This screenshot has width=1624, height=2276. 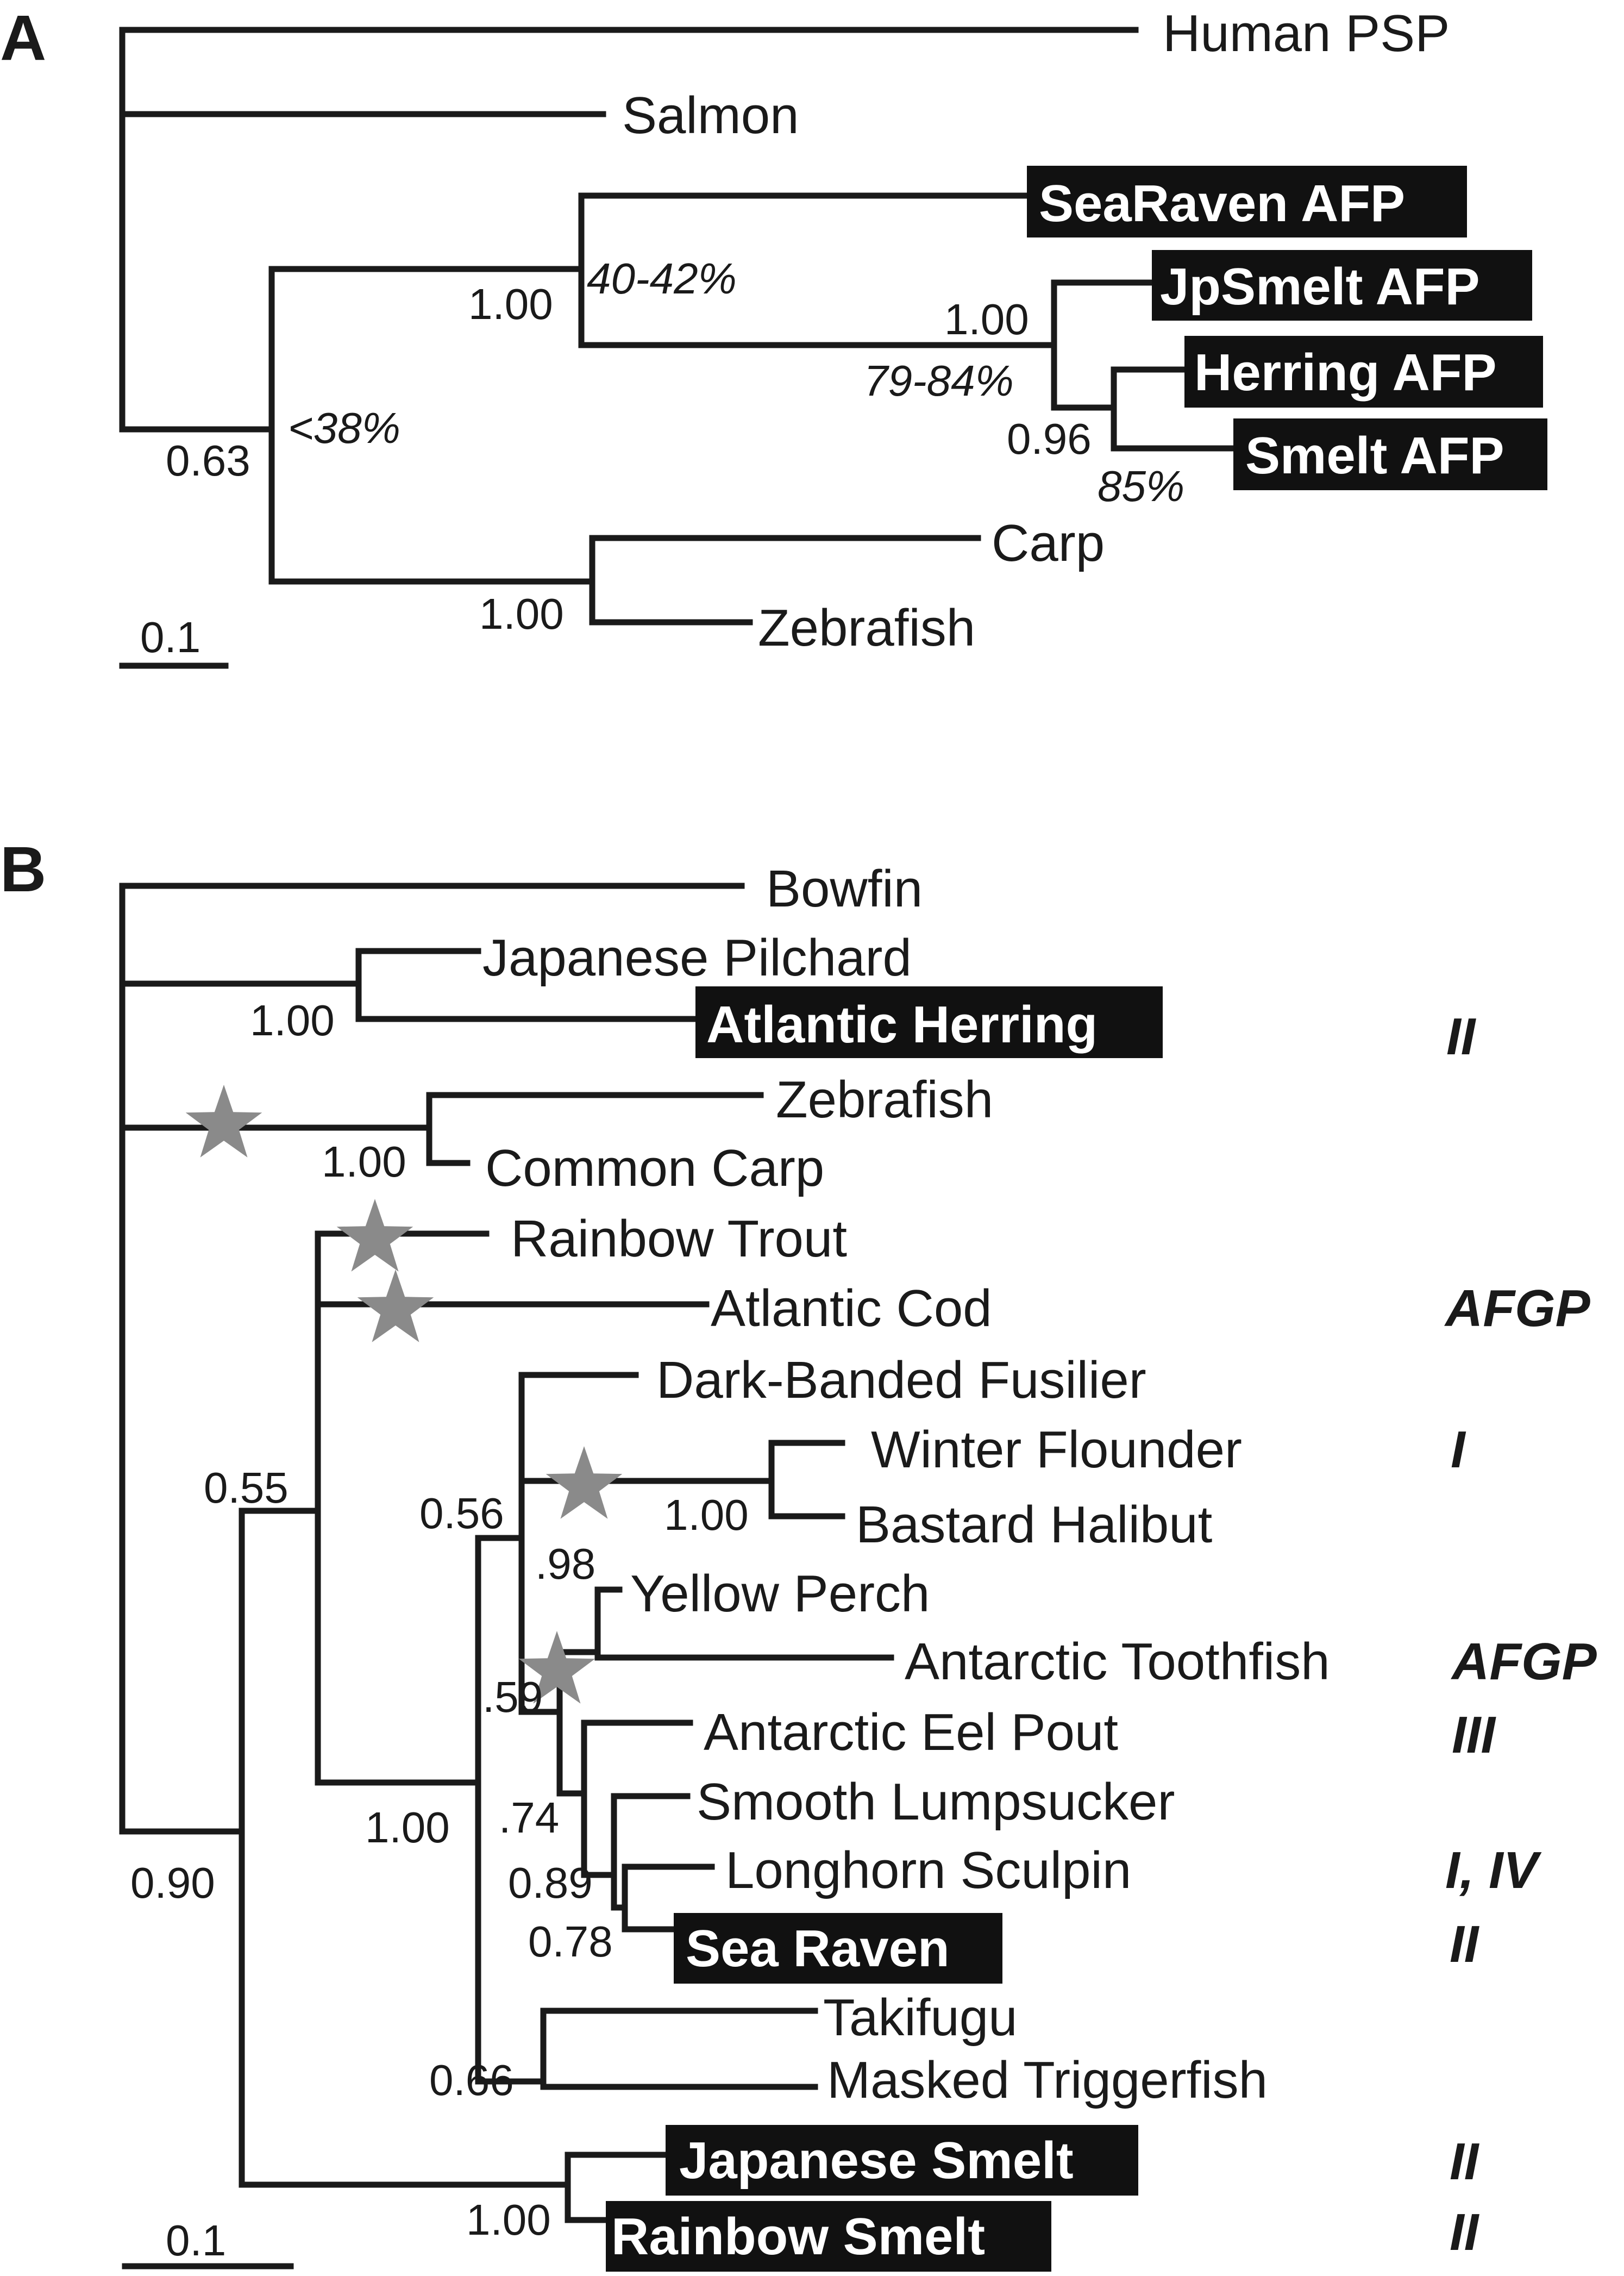 What do you see at coordinates (565, 1564) in the screenshot?
I see `support-perch-toothfish: .98` at bounding box center [565, 1564].